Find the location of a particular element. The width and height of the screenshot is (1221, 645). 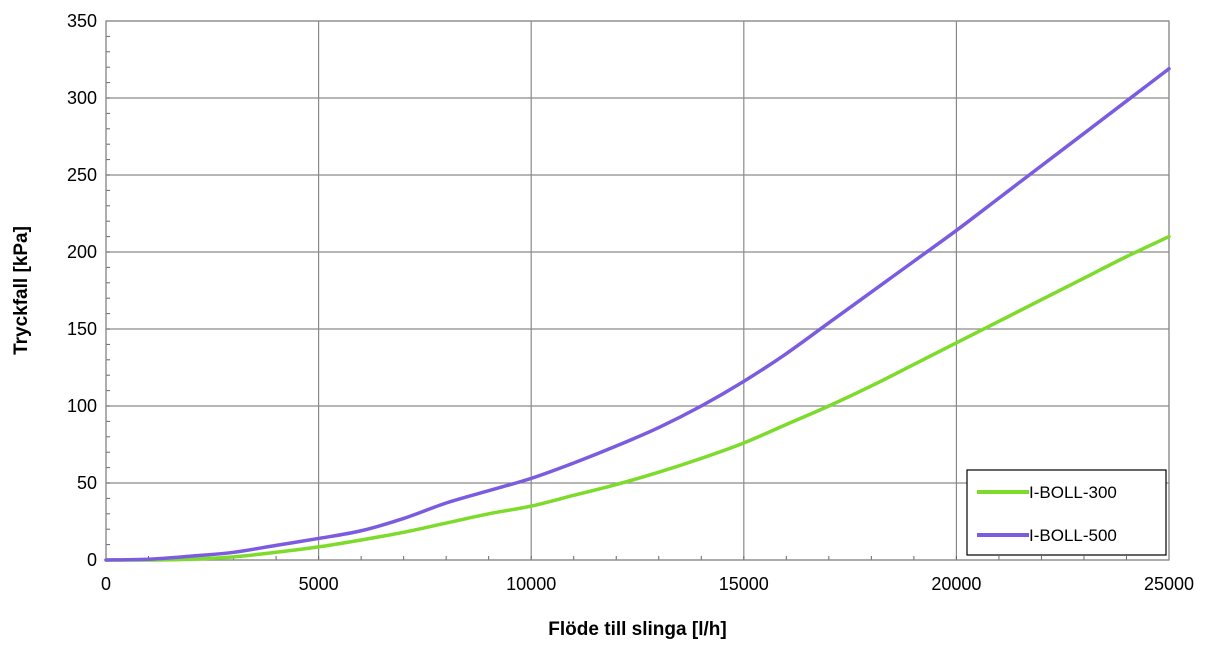

x-tick-label: 25000 is located at coordinates (1169, 584).